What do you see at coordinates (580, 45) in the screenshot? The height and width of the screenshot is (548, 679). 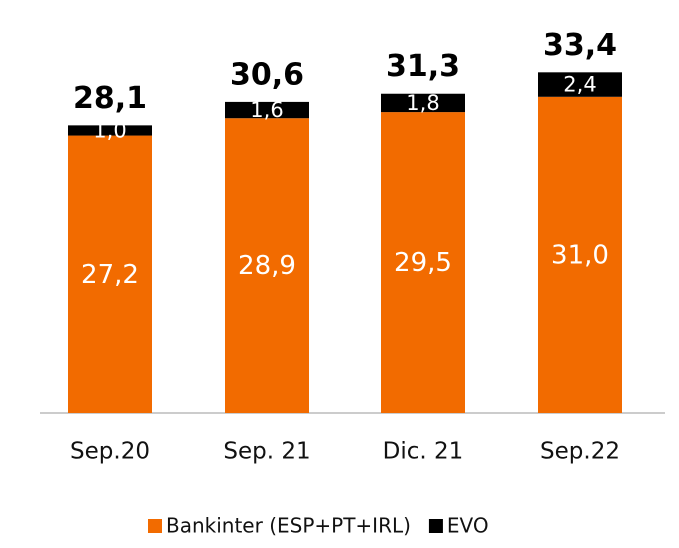 I see `total-label: 33,4` at bounding box center [580, 45].